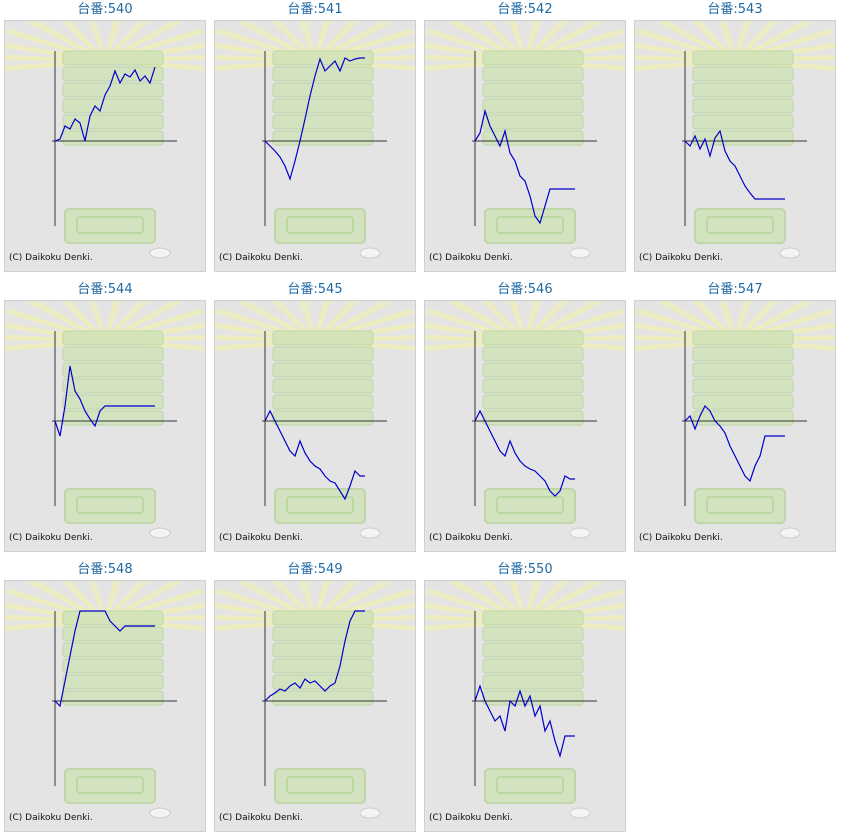 The image size is (843, 840). I want to click on chart-card: 台番:545 (C) Daikoku Denki., so click(315, 420).